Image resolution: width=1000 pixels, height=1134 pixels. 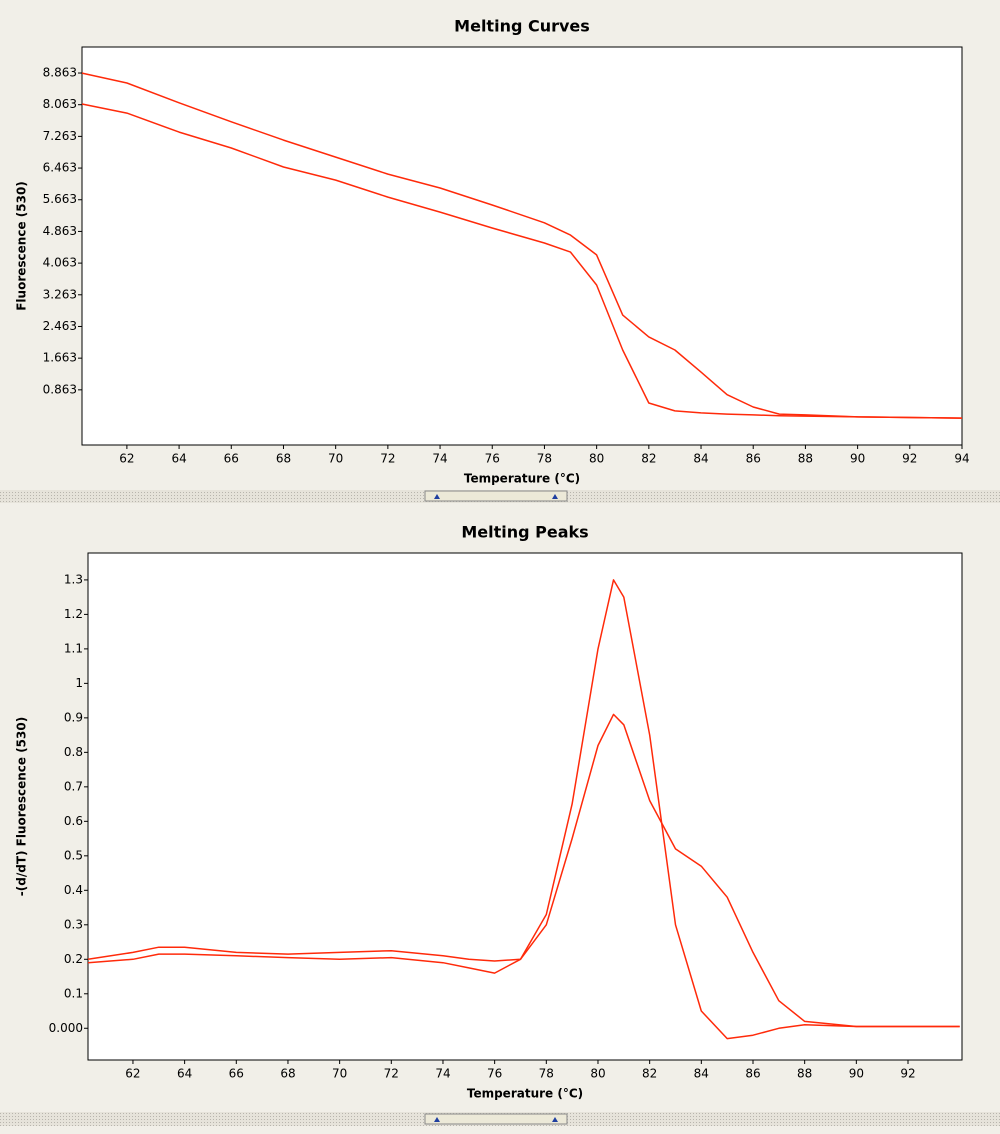 What do you see at coordinates (961, 459) in the screenshot?
I see `x-tick-label: 94` at bounding box center [961, 459].